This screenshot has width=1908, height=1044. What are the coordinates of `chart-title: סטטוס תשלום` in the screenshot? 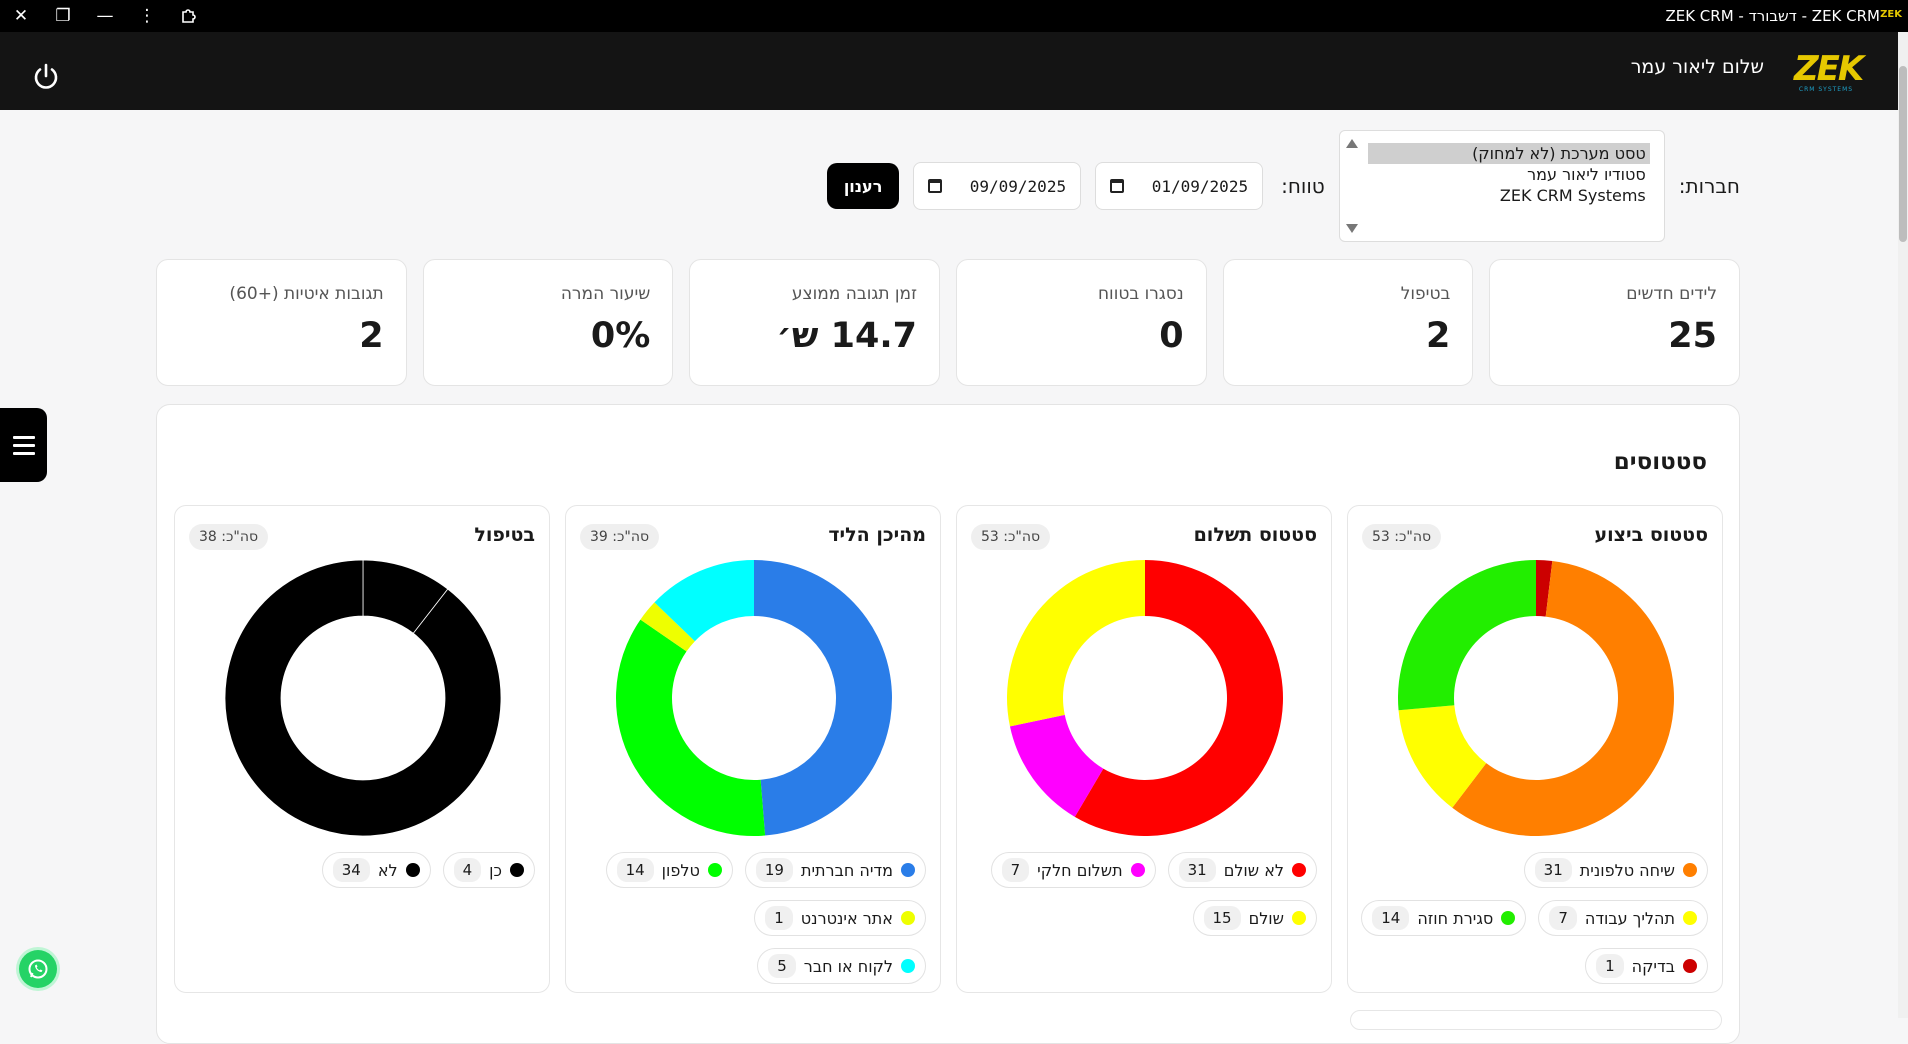 It's located at (1255, 535).